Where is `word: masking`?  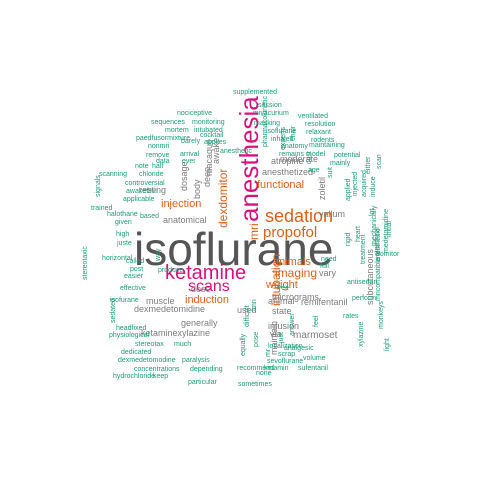
word: masking is located at coordinates (267, 123).